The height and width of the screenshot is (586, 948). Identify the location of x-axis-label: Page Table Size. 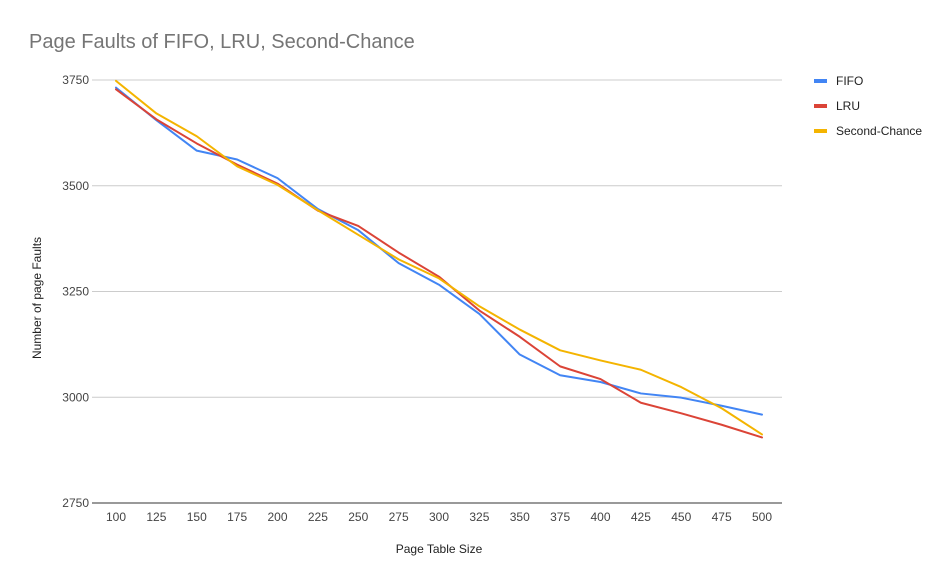
(439, 549).